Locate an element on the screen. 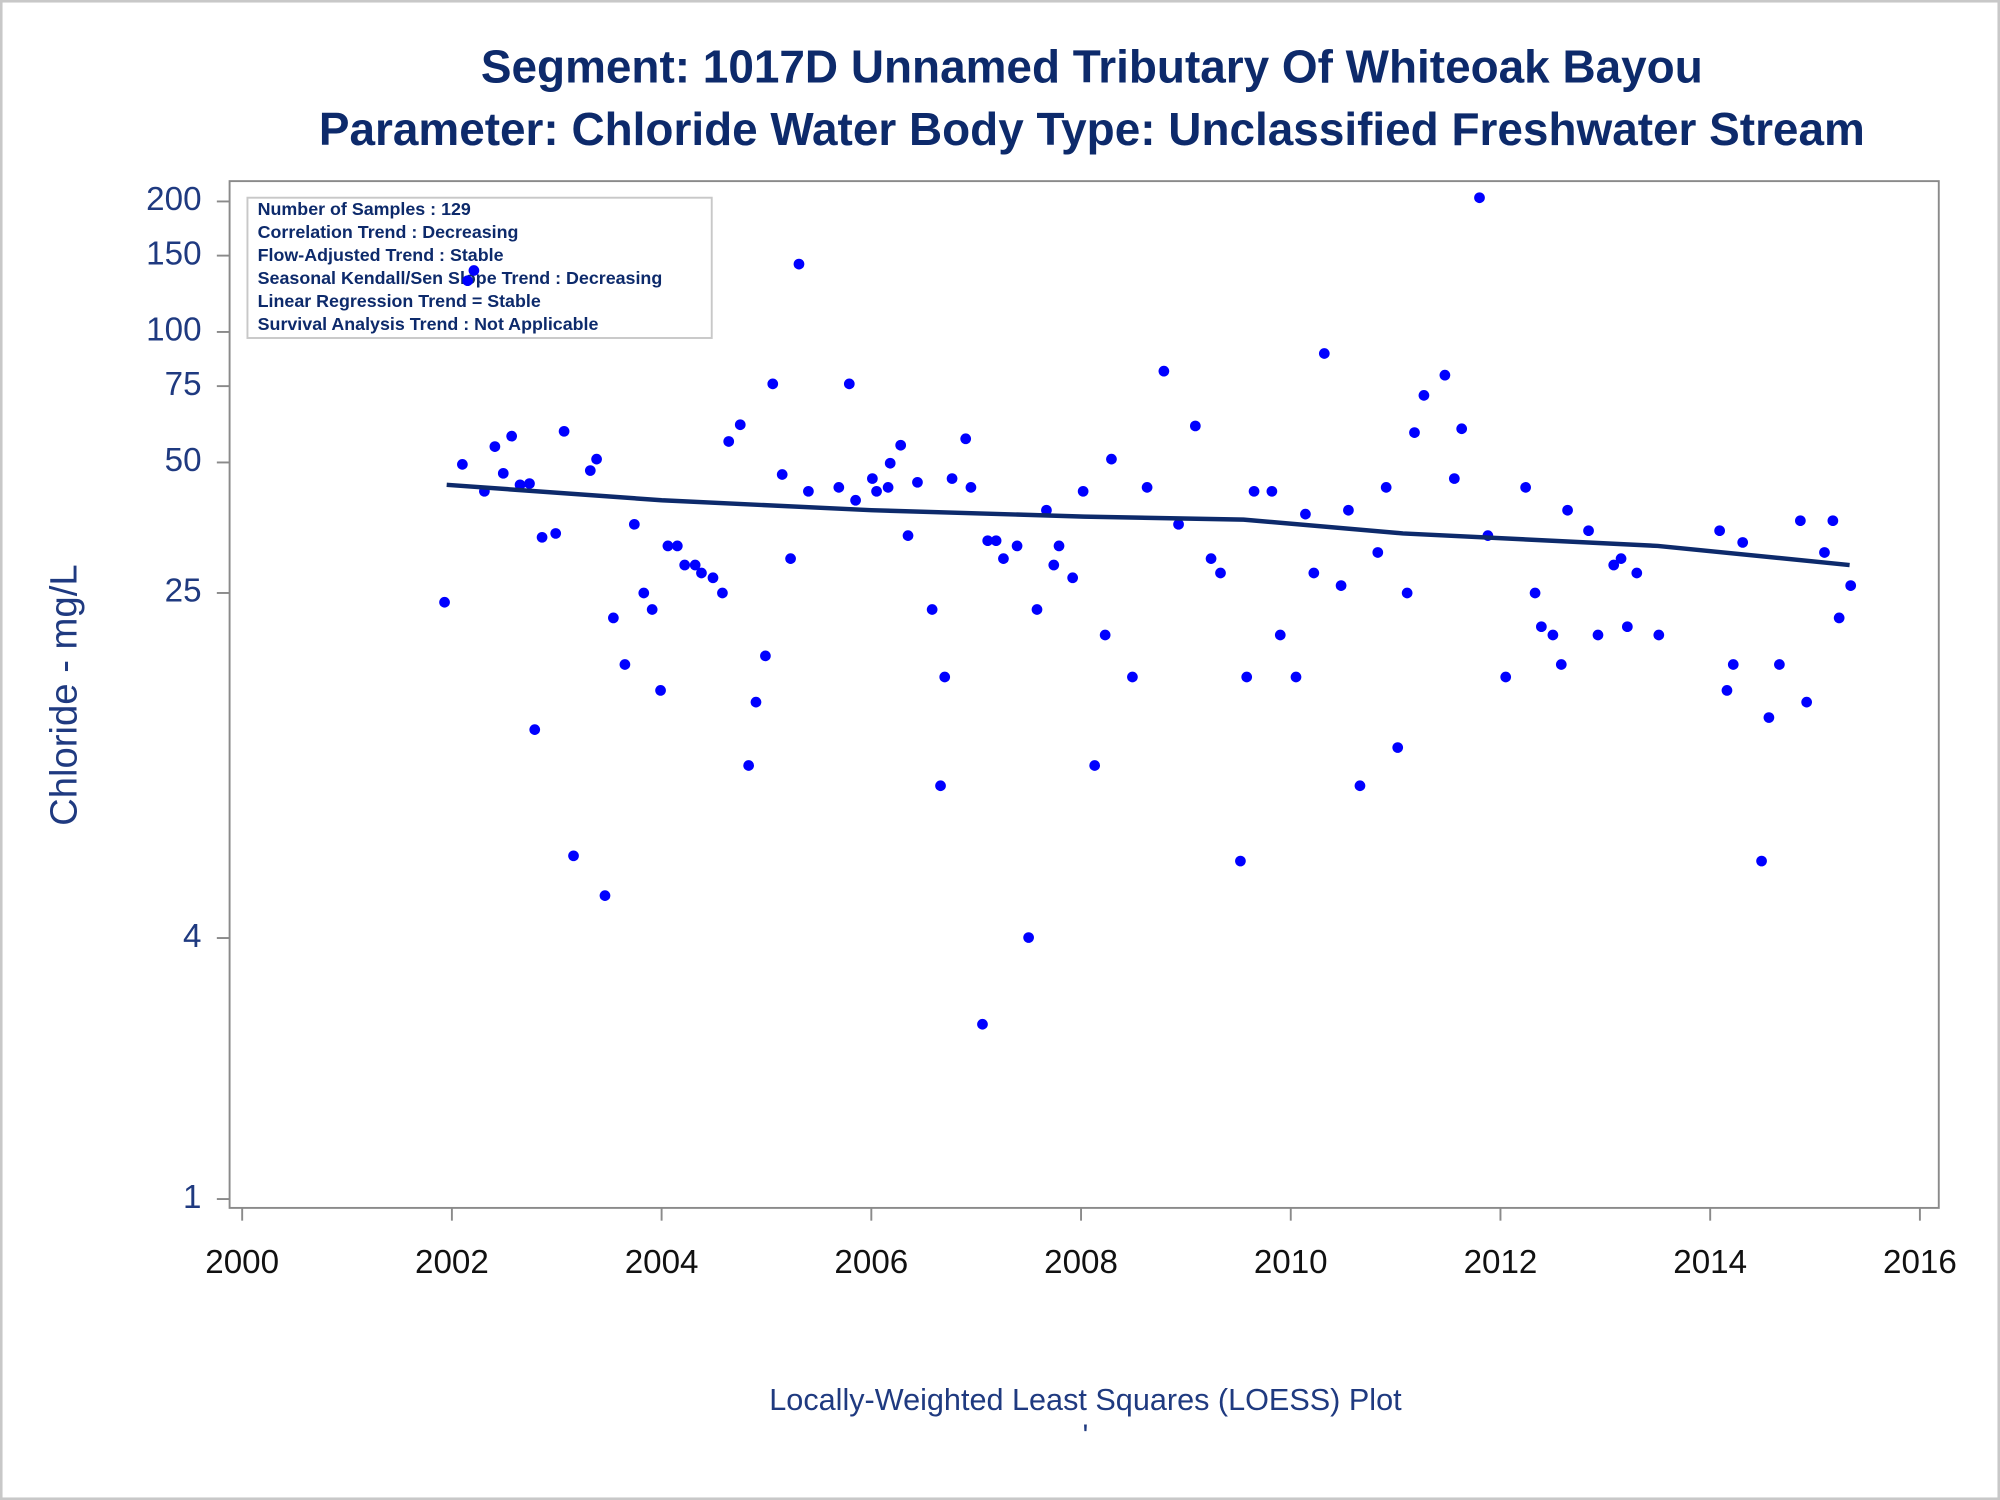 Image resolution: width=2000 pixels, height=1500 pixels. info-line: Number of Samples : 129 is located at coordinates (364, 209).